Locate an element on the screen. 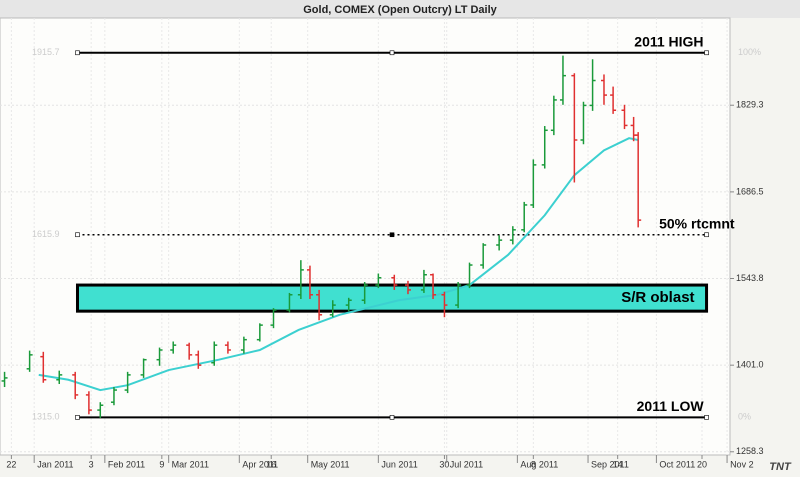 The height and width of the screenshot is (477, 800). x-tick-label: 22 is located at coordinates (11, 464).